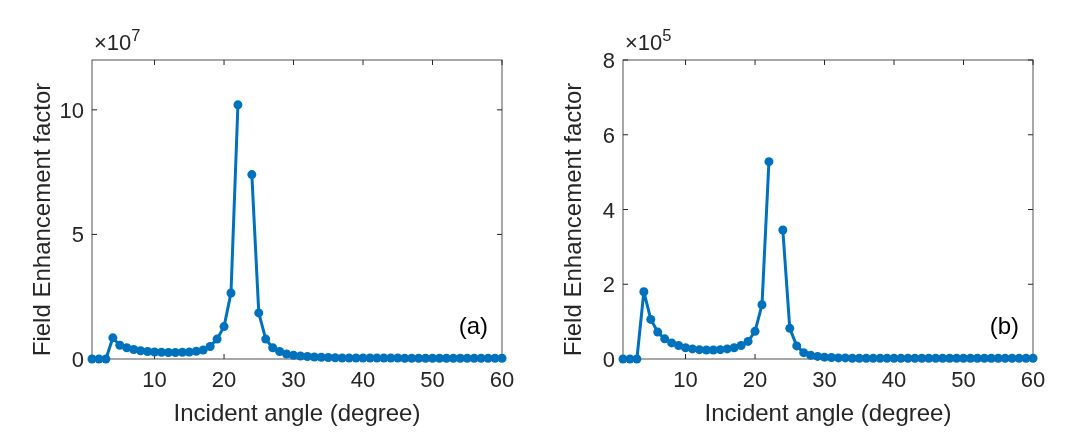  I want to click on text: ×10$^{5}$, so click(648, 40).